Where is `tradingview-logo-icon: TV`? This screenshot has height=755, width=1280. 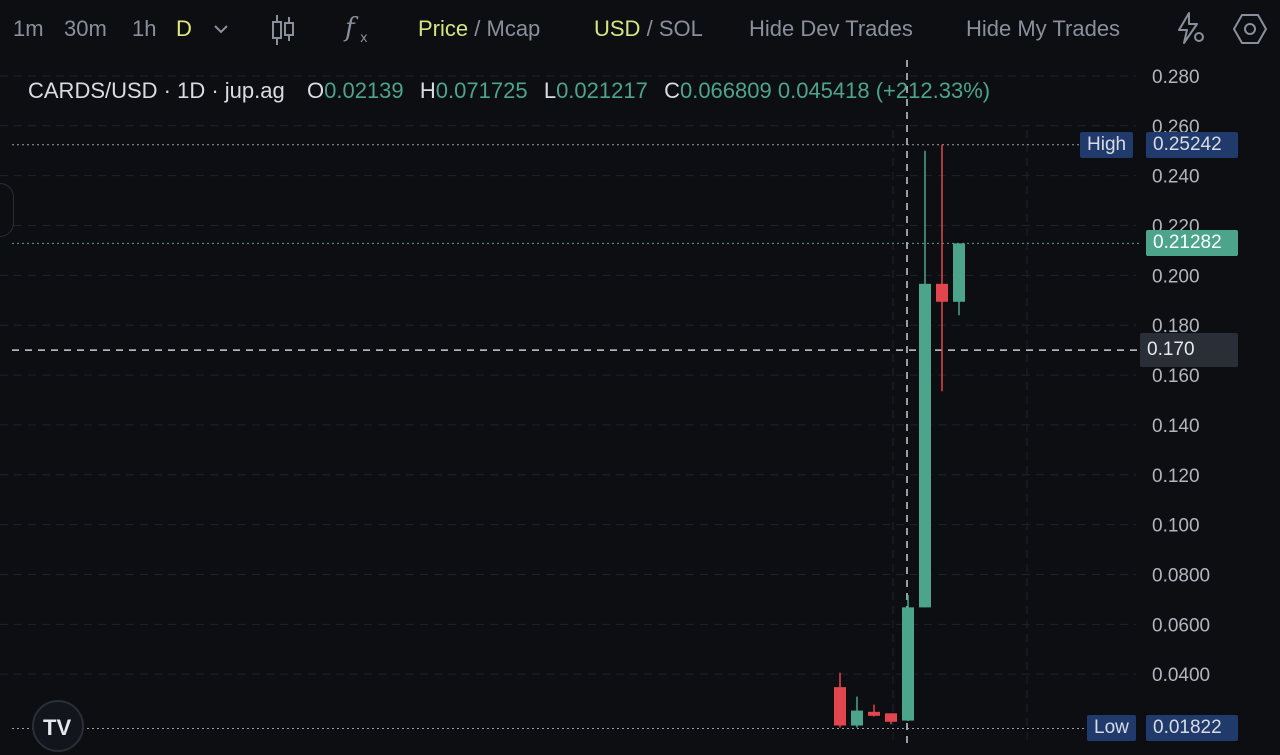 tradingview-logo-icon: TV is located at coordinates (57, 727).